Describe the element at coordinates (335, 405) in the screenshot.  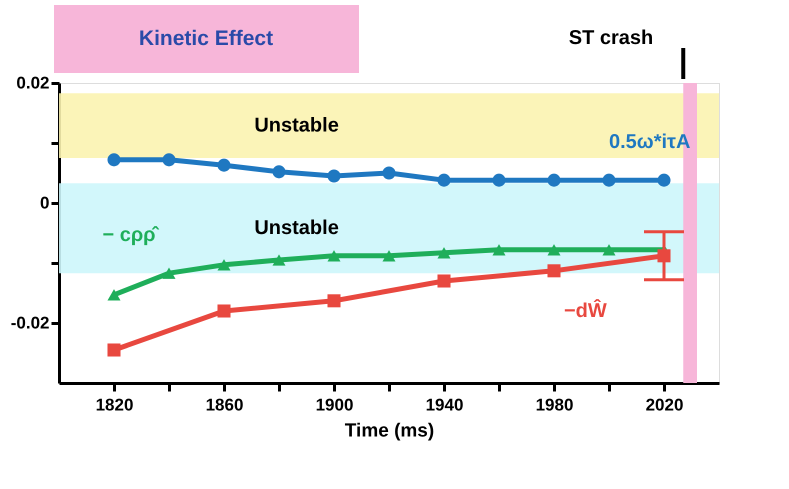
I see `x-tick-label: 1900` at that location.